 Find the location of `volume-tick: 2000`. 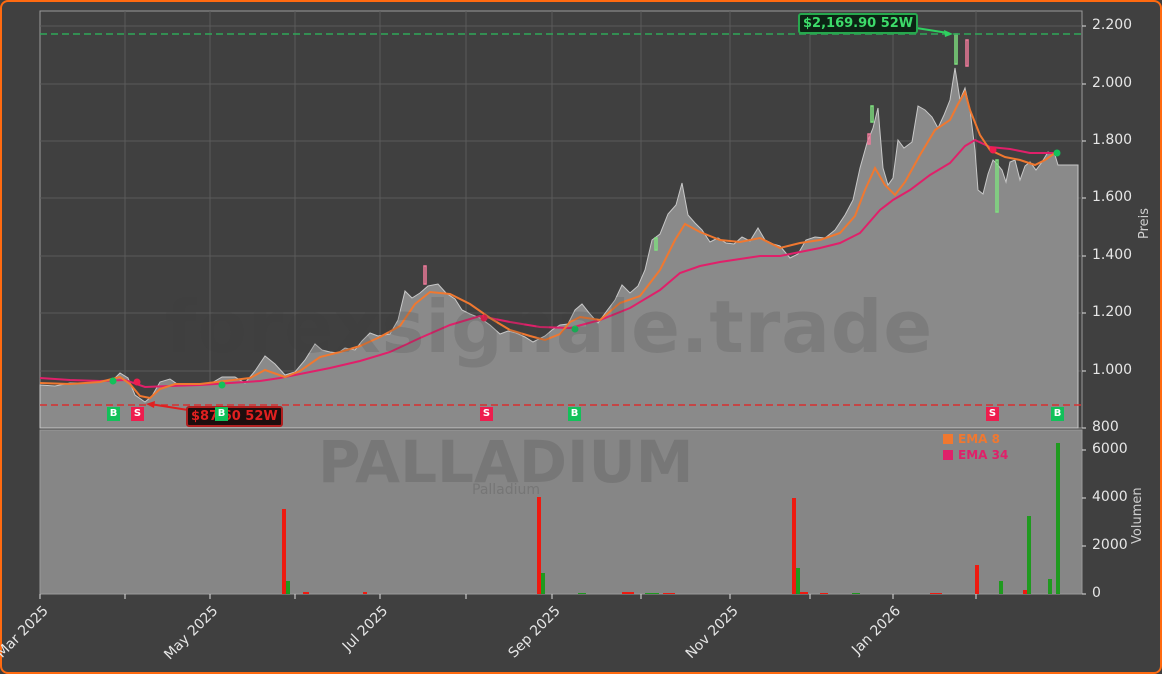

volume-tick: 2000 is located at coordinates (1110, 545).